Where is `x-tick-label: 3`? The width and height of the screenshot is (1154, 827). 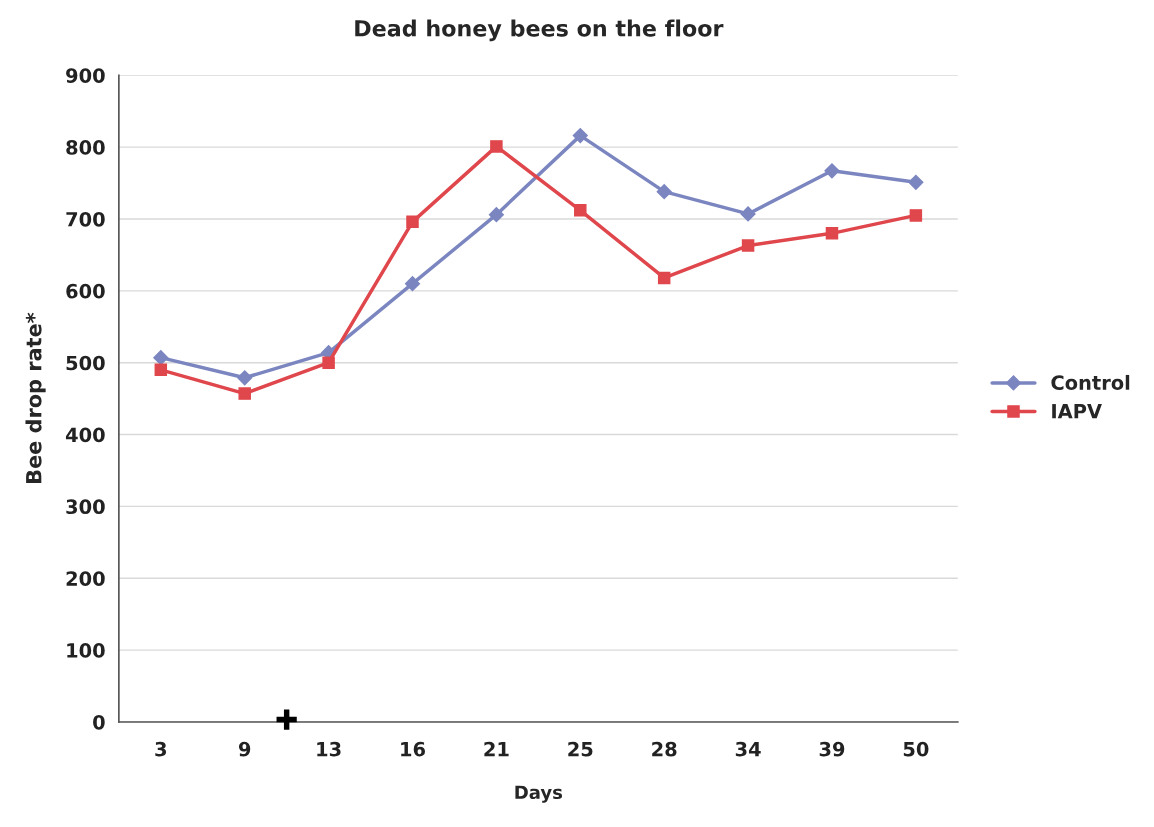
x-tick-label: 3 is located at coordinates (161, 749).